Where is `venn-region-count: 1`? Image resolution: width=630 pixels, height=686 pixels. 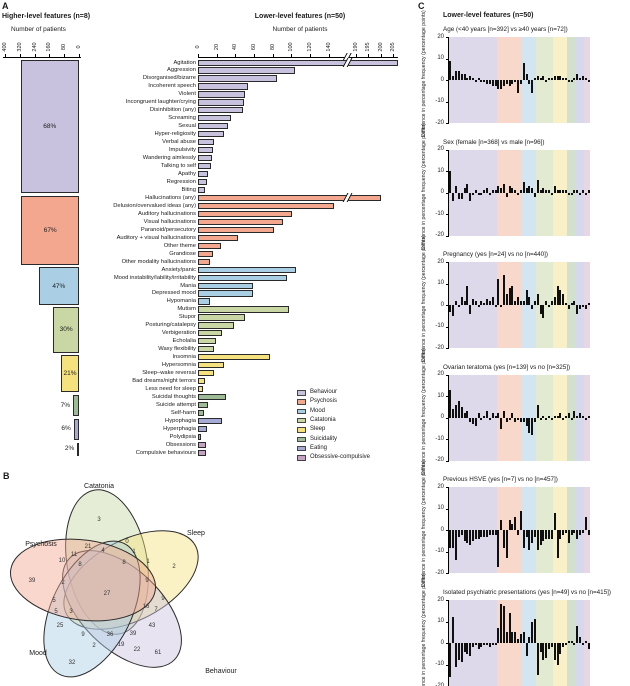
venn-region-count: 1 is located at coordinates (148, 562).